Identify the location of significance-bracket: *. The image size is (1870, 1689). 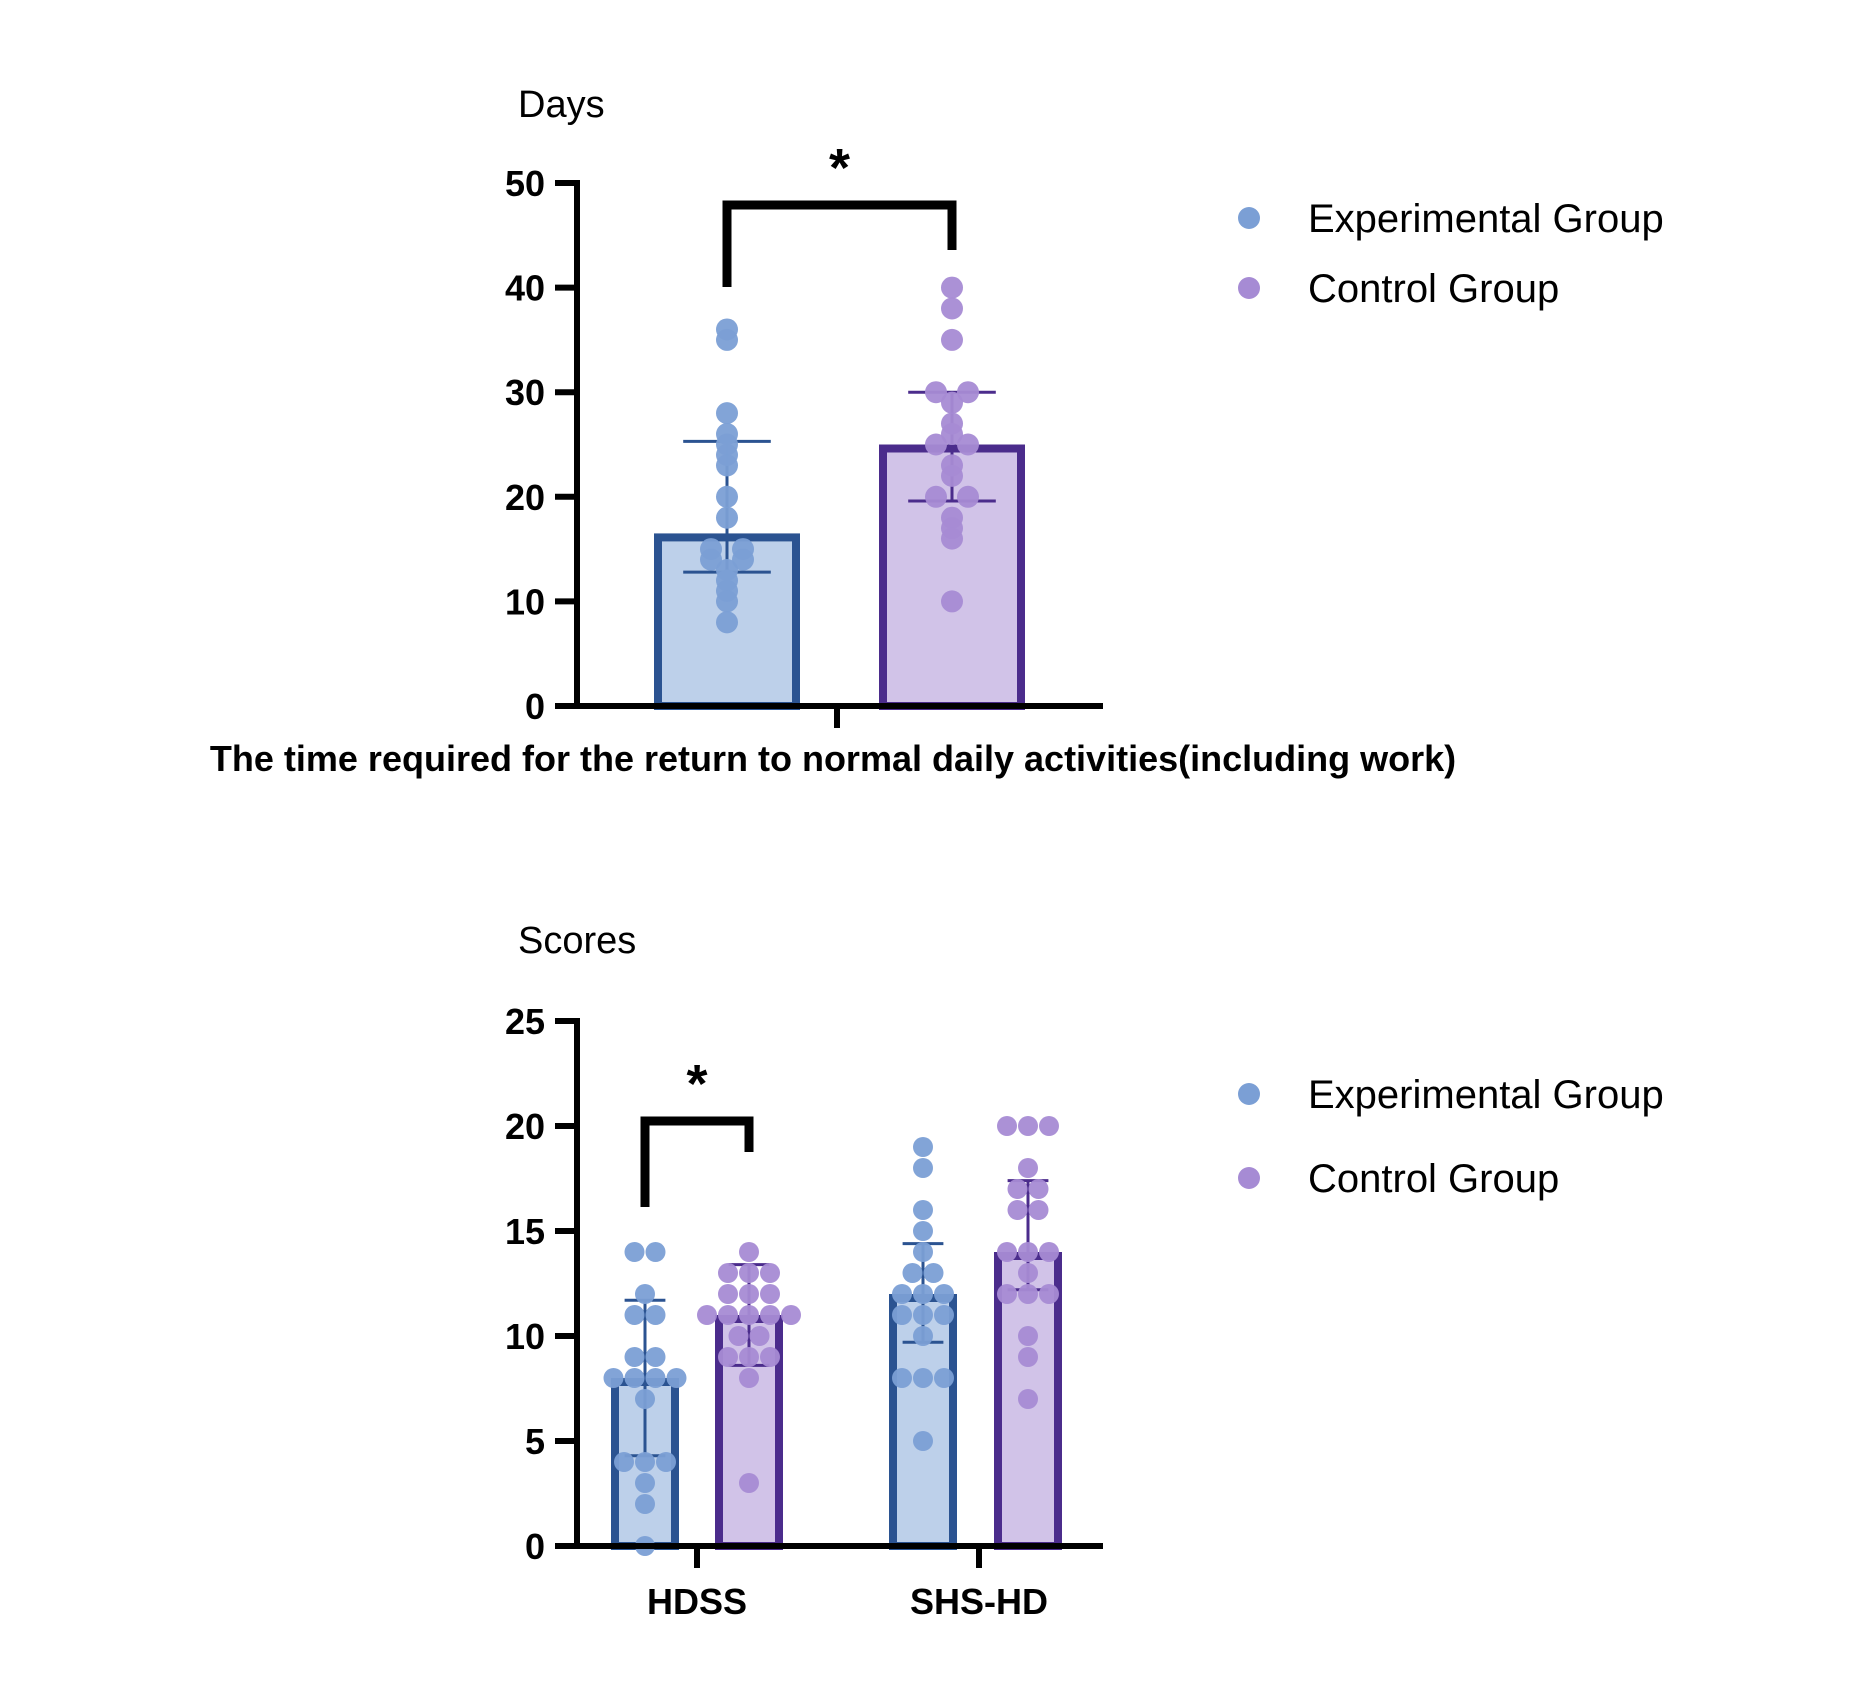
(839, 212).